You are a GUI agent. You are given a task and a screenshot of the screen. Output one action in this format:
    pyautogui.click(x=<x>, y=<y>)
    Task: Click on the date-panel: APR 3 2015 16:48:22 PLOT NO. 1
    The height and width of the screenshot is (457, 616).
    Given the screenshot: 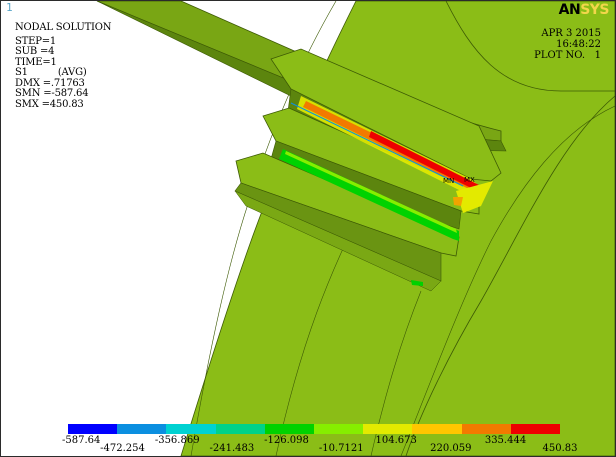 What is the action you would take?
    pyautogui.click(x=567, y=44)
    